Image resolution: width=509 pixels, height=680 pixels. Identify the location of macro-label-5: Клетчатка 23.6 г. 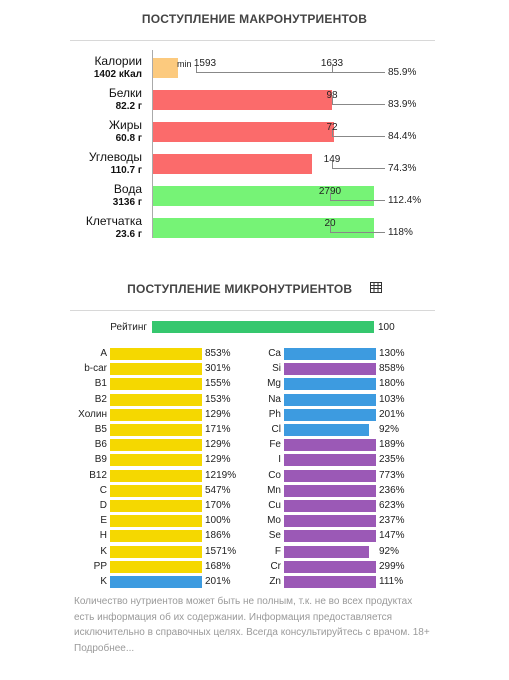
(106, 228).